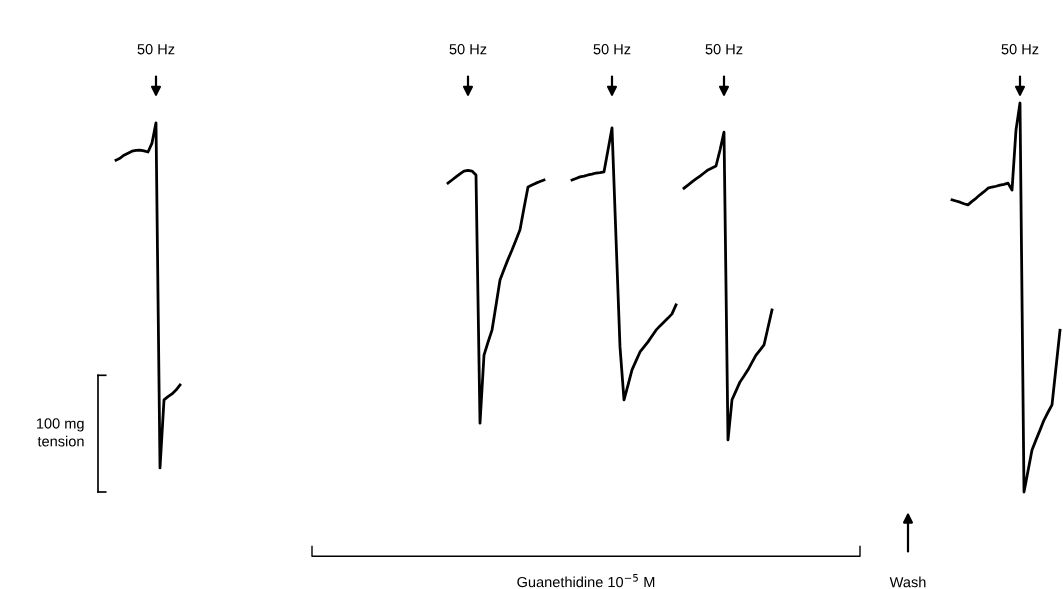 The image size is (1063, 589). What do you see at coordinates (586, 581) in the screenshot?
I see `text: Guanethidine 10$^{−5}$ M` at bounding box center [586, 581].